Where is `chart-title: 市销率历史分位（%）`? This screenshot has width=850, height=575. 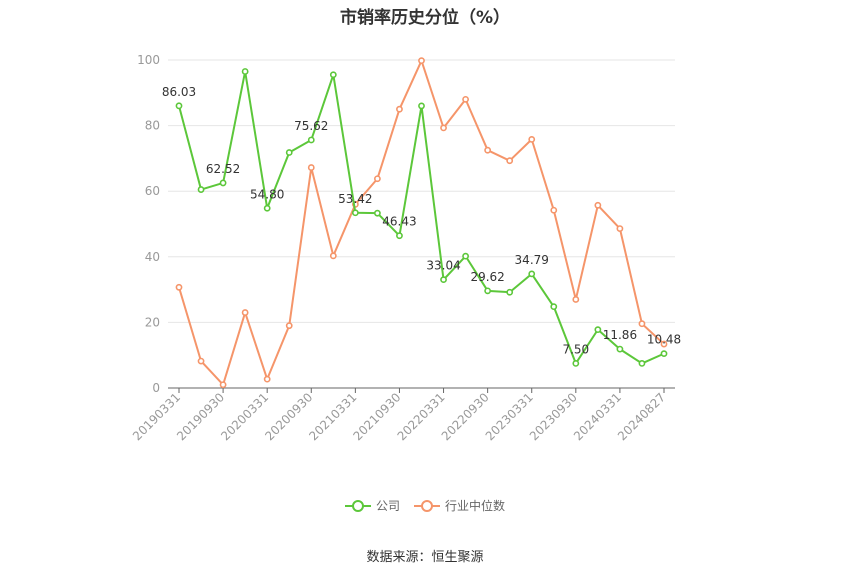 chart-title: 市销率历史分位（%） is located at coordinates (425, 18).